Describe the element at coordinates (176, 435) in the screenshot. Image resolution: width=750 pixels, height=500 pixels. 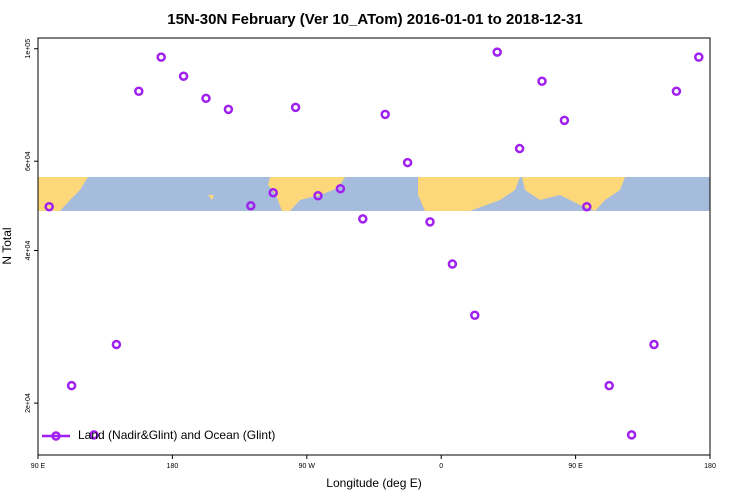
I see `legend-label: Land (Nadir&Glint) and Ocean (Glint)` at that location.